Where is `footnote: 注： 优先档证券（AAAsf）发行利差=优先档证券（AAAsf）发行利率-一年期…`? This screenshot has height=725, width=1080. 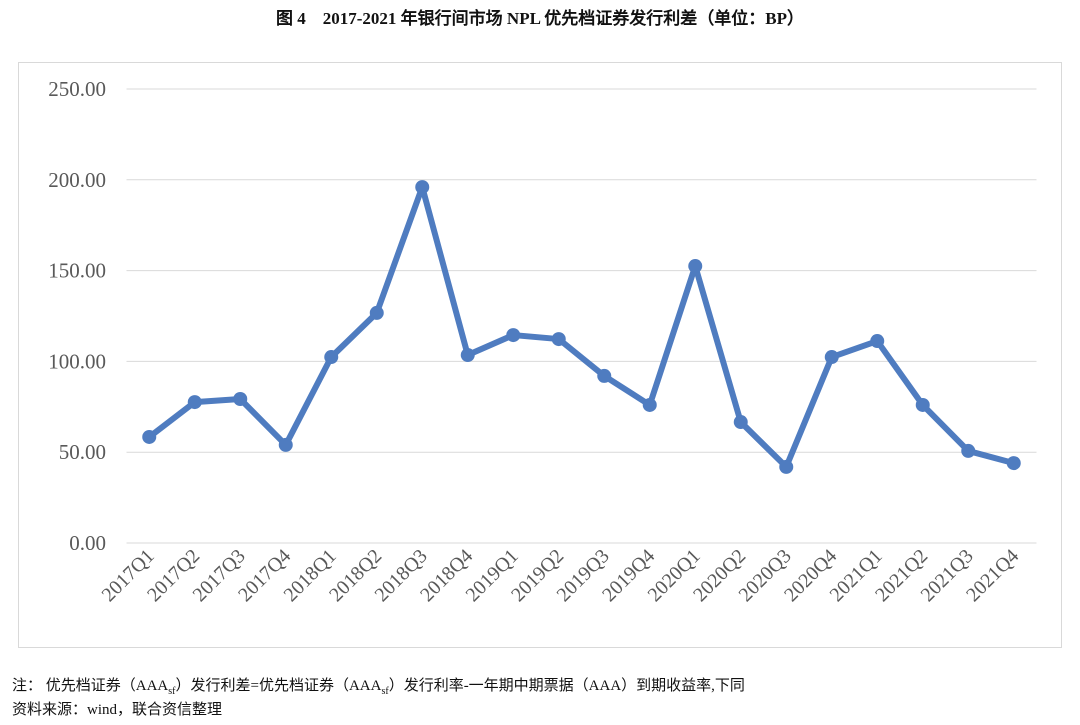 footnote: 注： 优先档证券（AAAsf）发行利差=优先档证券（AAAsf）发行利率-一年期… is located at coordinates (378, 685).